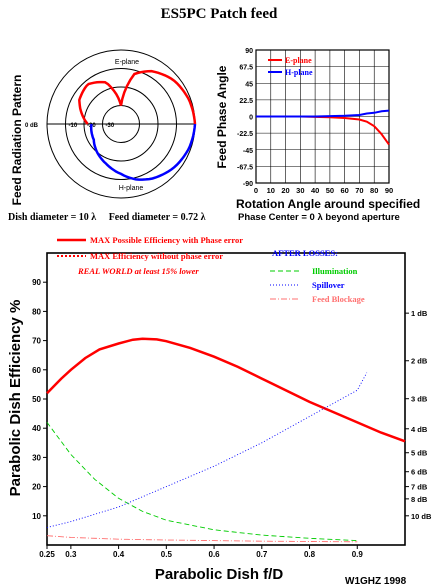 The height and width of the screenshot is (587, 439). What do you see at coordinates (127, 62) in the screenshot?
I see `e-plane-label: E-plane` at bounding box center [127, 62].